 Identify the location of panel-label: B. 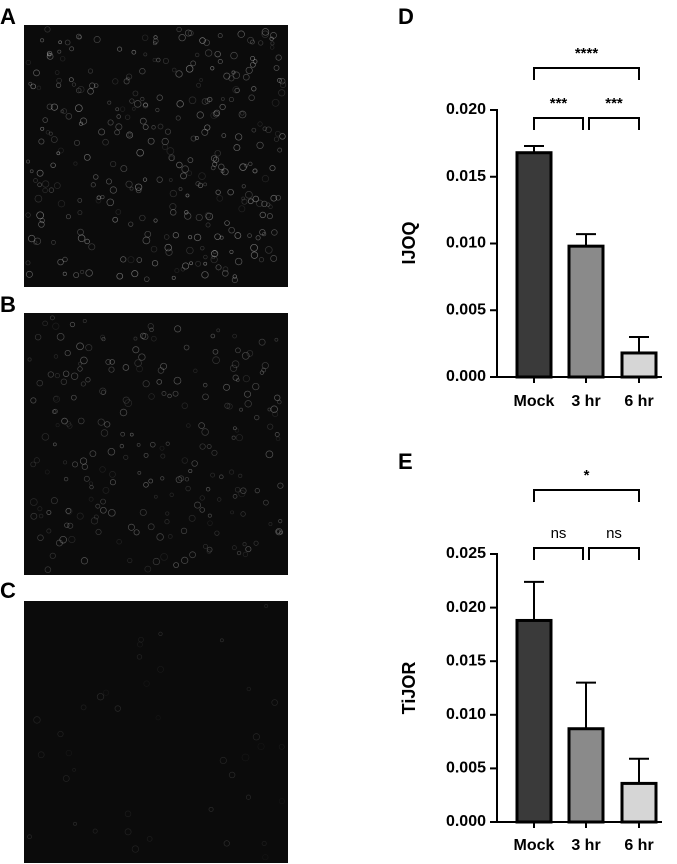
(8, 304).